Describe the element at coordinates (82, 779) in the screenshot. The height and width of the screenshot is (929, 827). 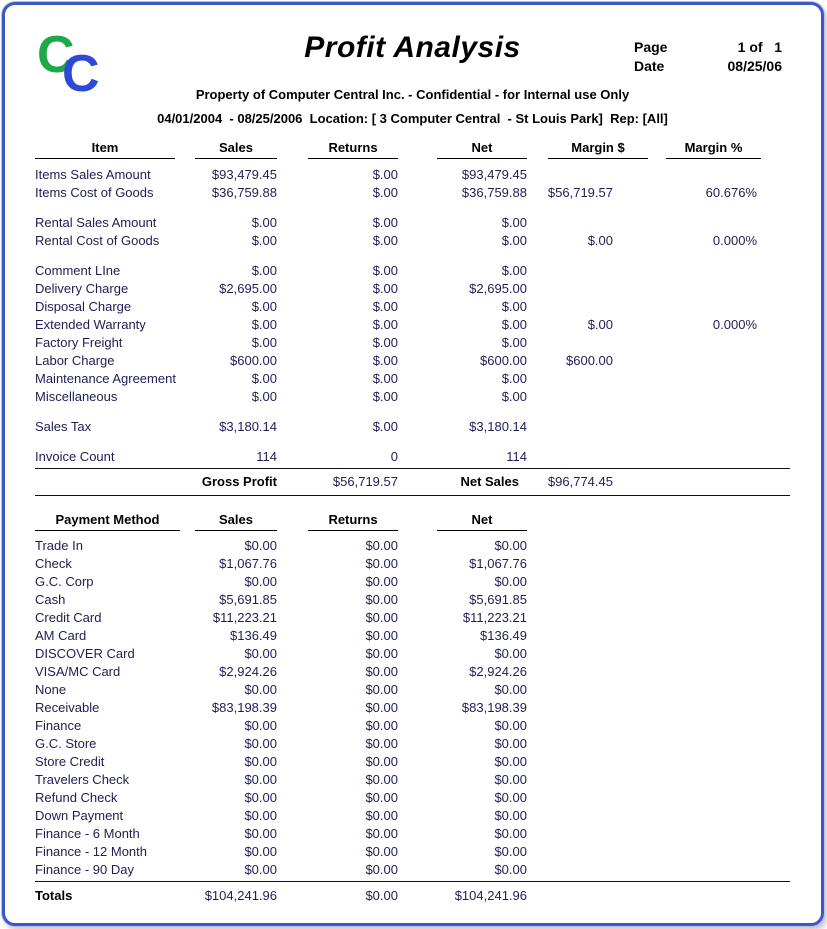
I see `payment-method-label: Travelers Check` at that location.